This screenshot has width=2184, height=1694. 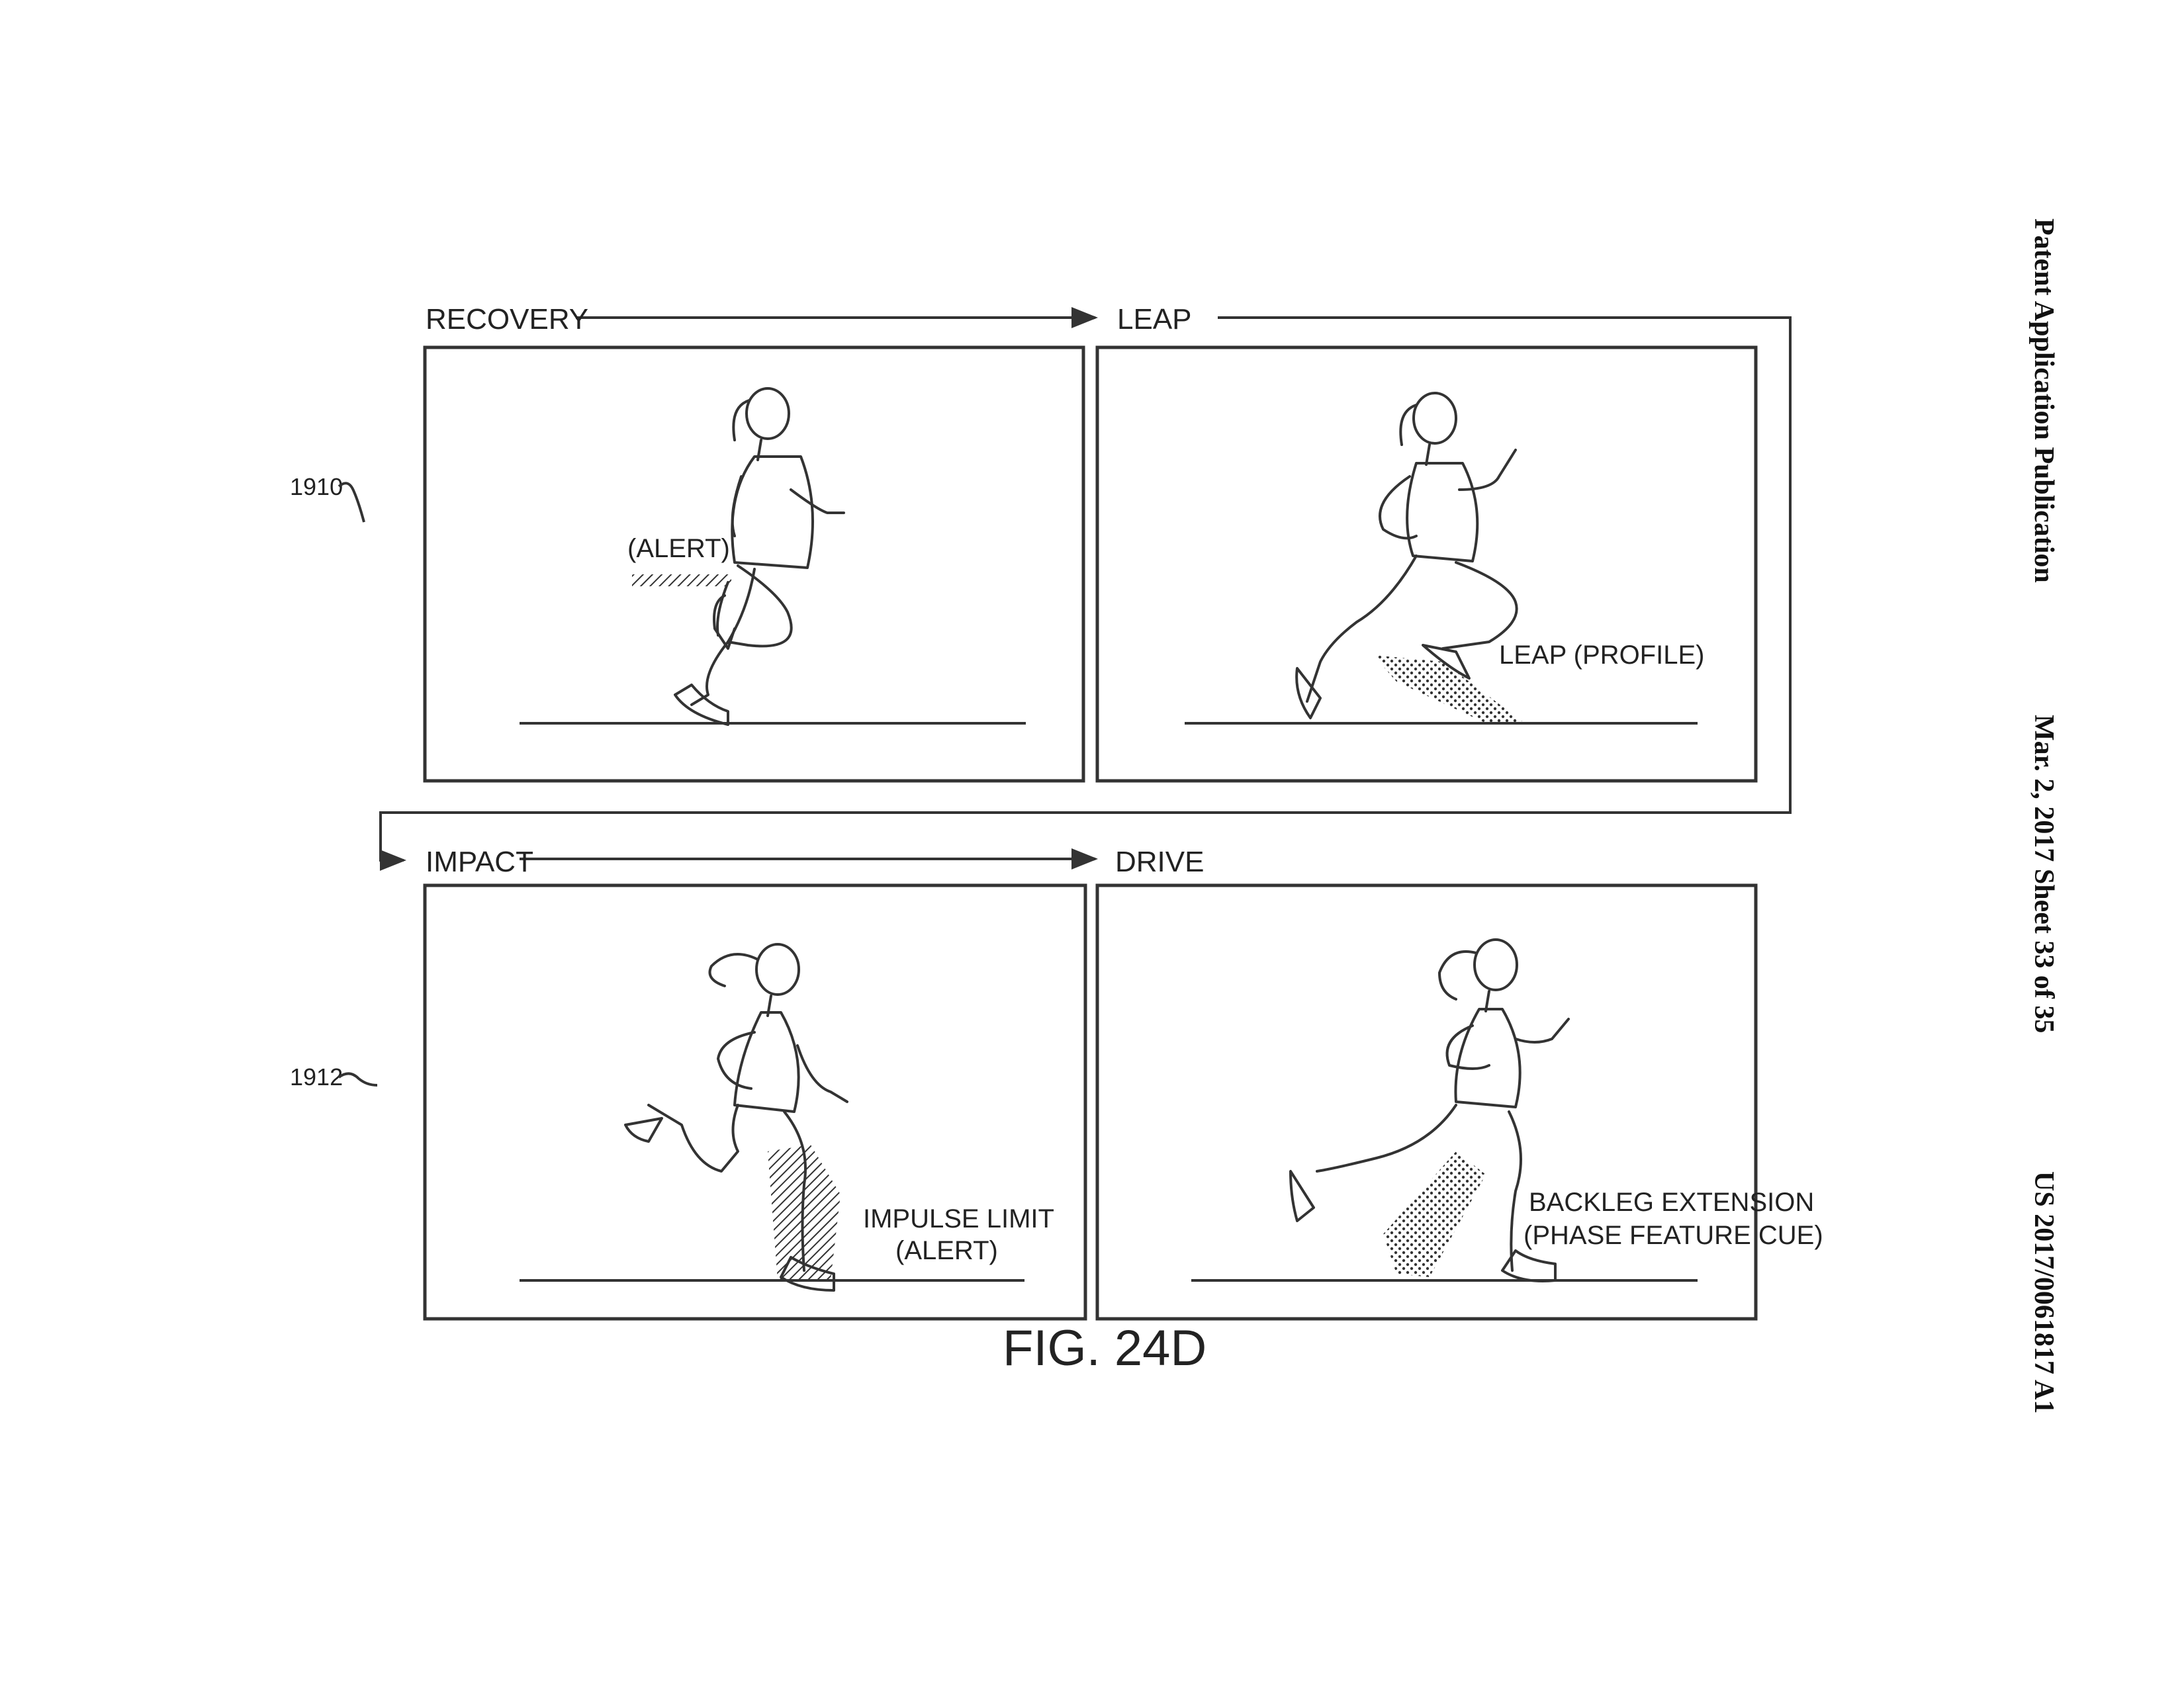 I want to click on header-date-sheet: Mar. 2, 2017 Sheet 33 of 35, so click(x=2043, y=874).